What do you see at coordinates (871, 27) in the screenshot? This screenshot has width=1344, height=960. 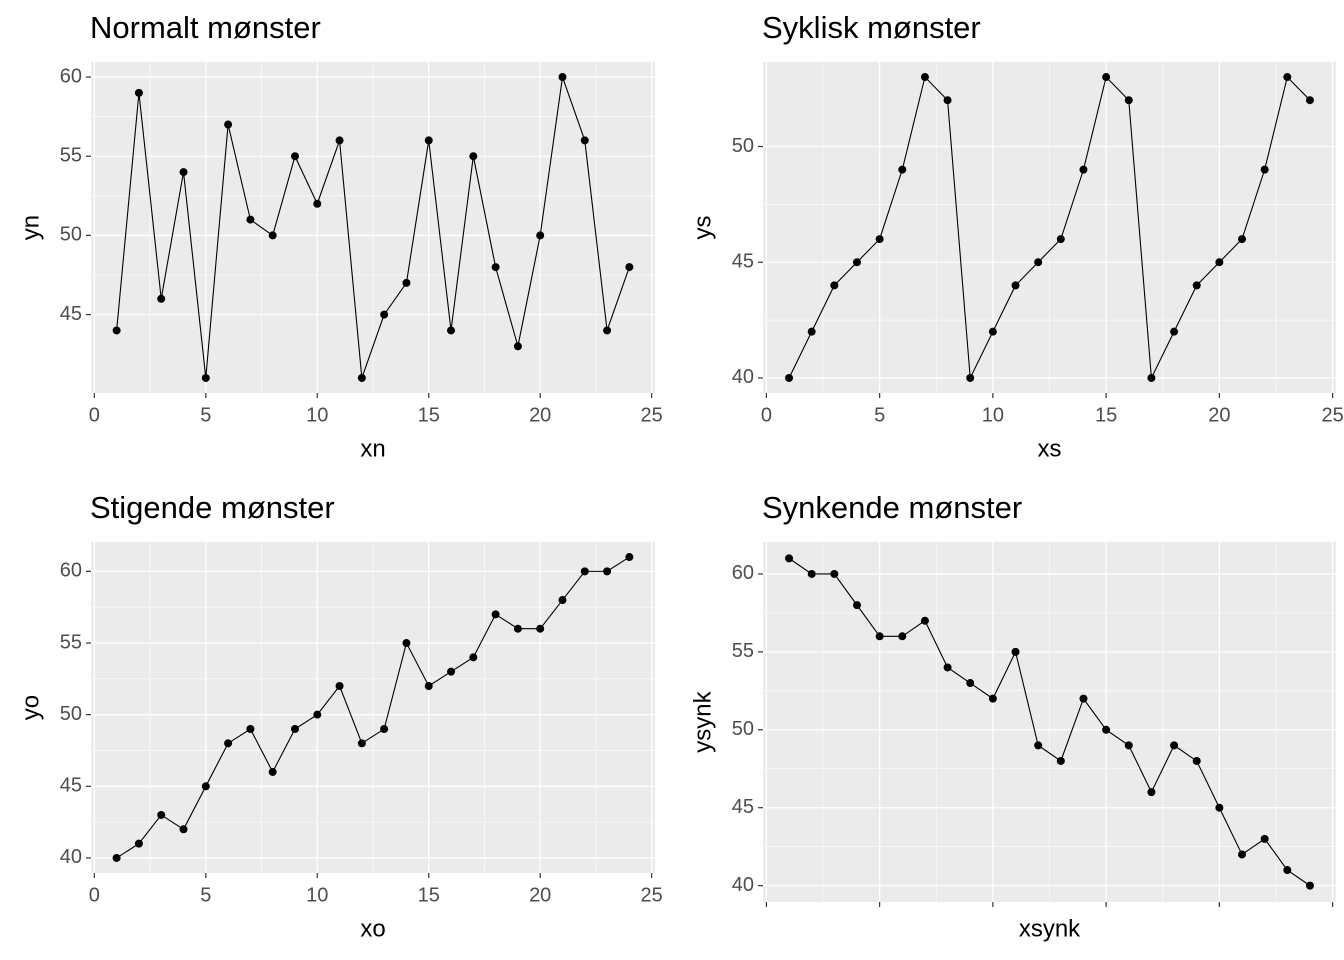 I see `chart-title: Syklisk mønster` at bounding box center [871, 27].